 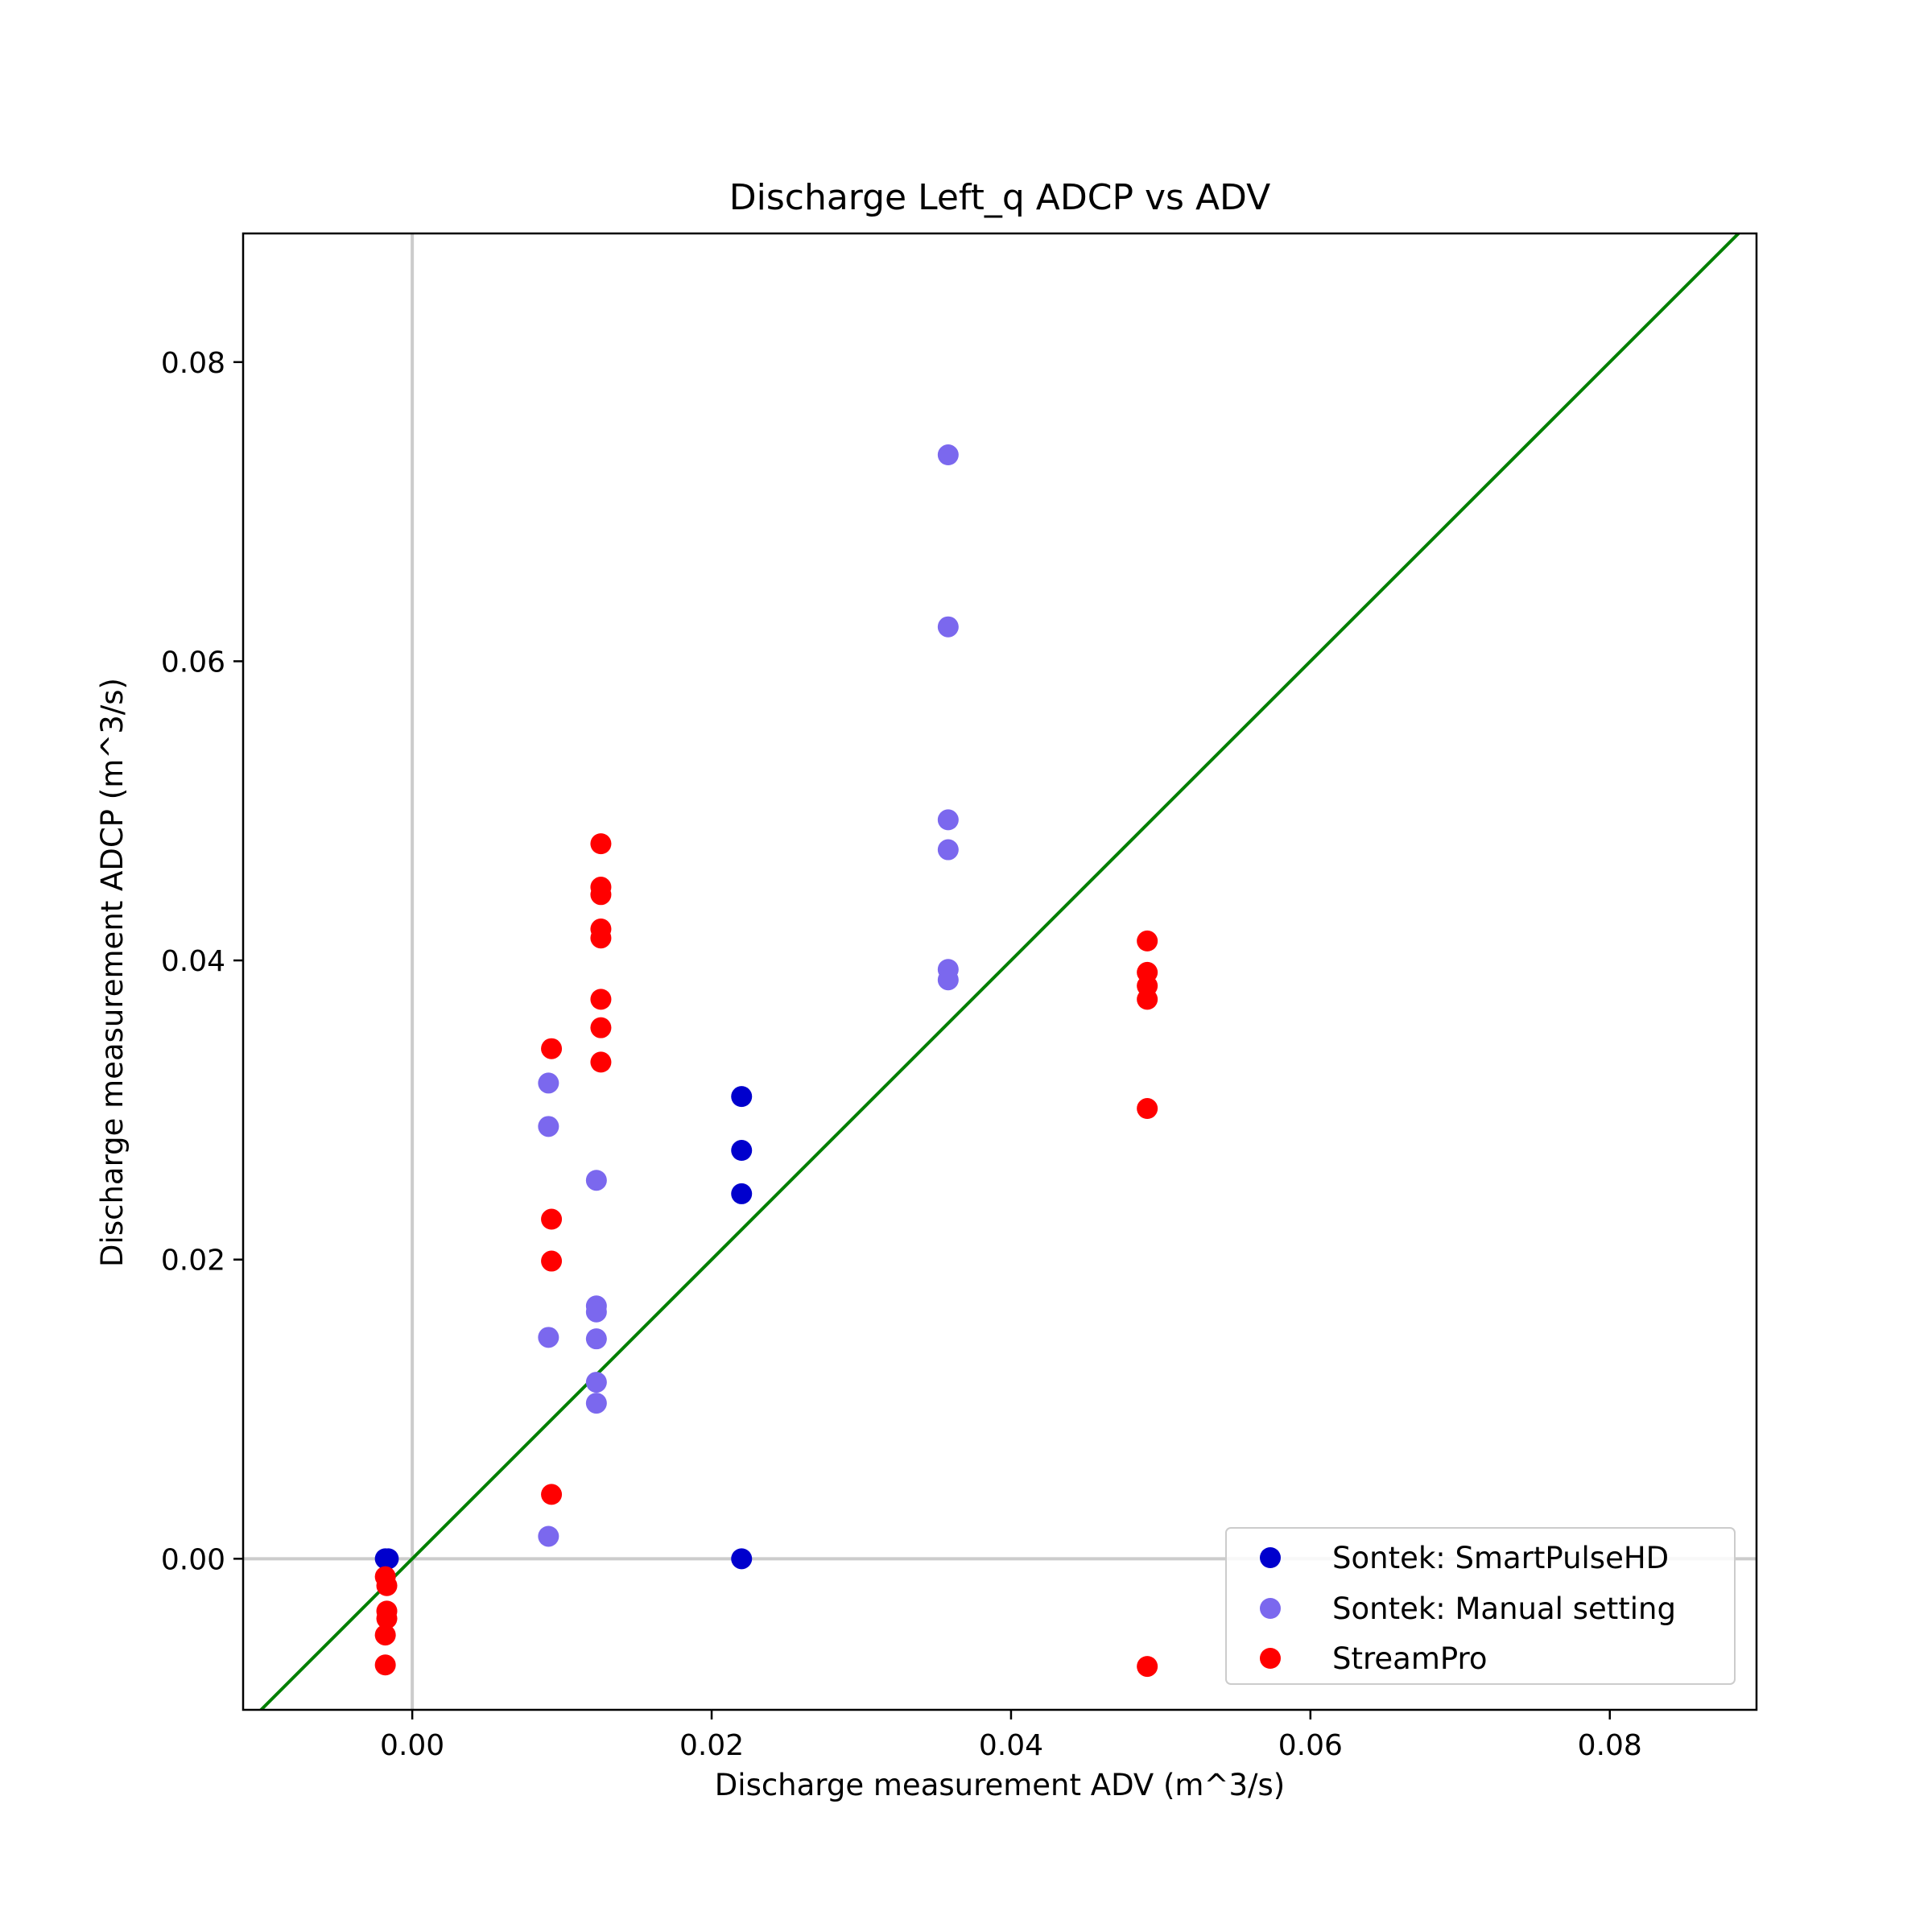 What do you see at coordinates (1500, 1558) in the screenshot?
I see `legend-label-smartpulsehd: Sontek: SmartPulseHD` at bounding box center [1500, 1558].